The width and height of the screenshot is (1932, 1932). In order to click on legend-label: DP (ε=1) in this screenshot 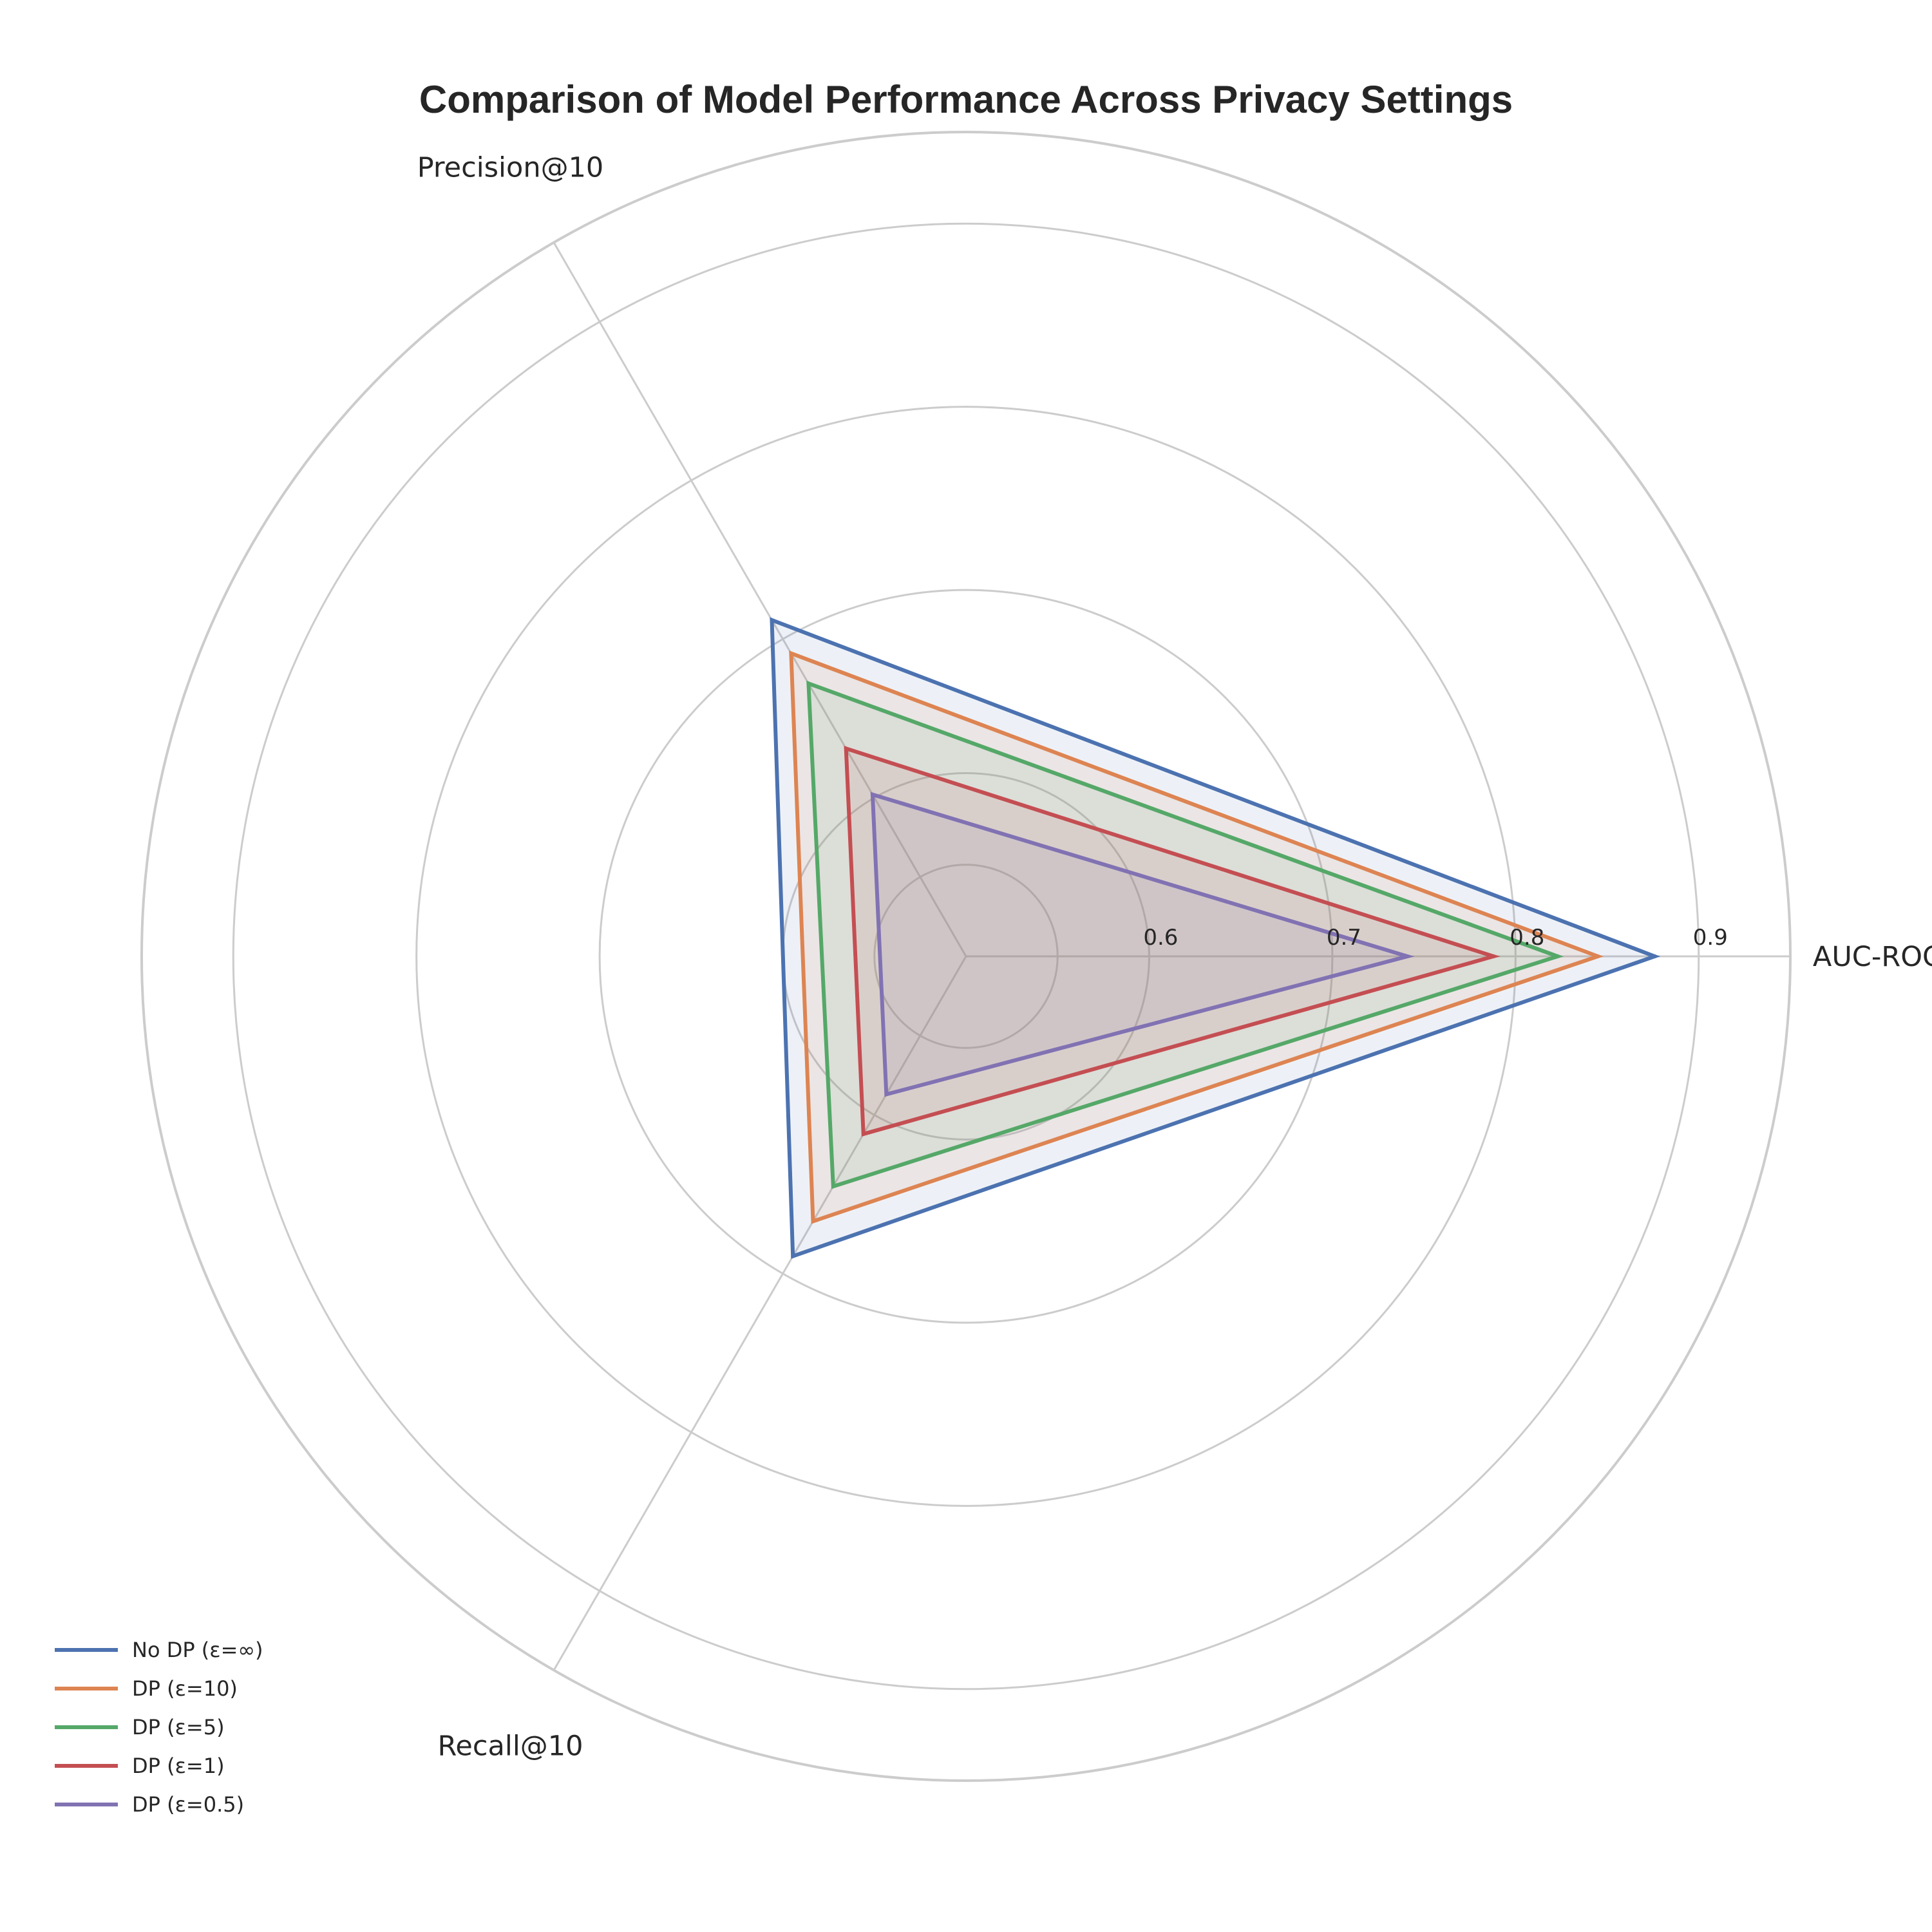, I will do `click(178, 1766)`.